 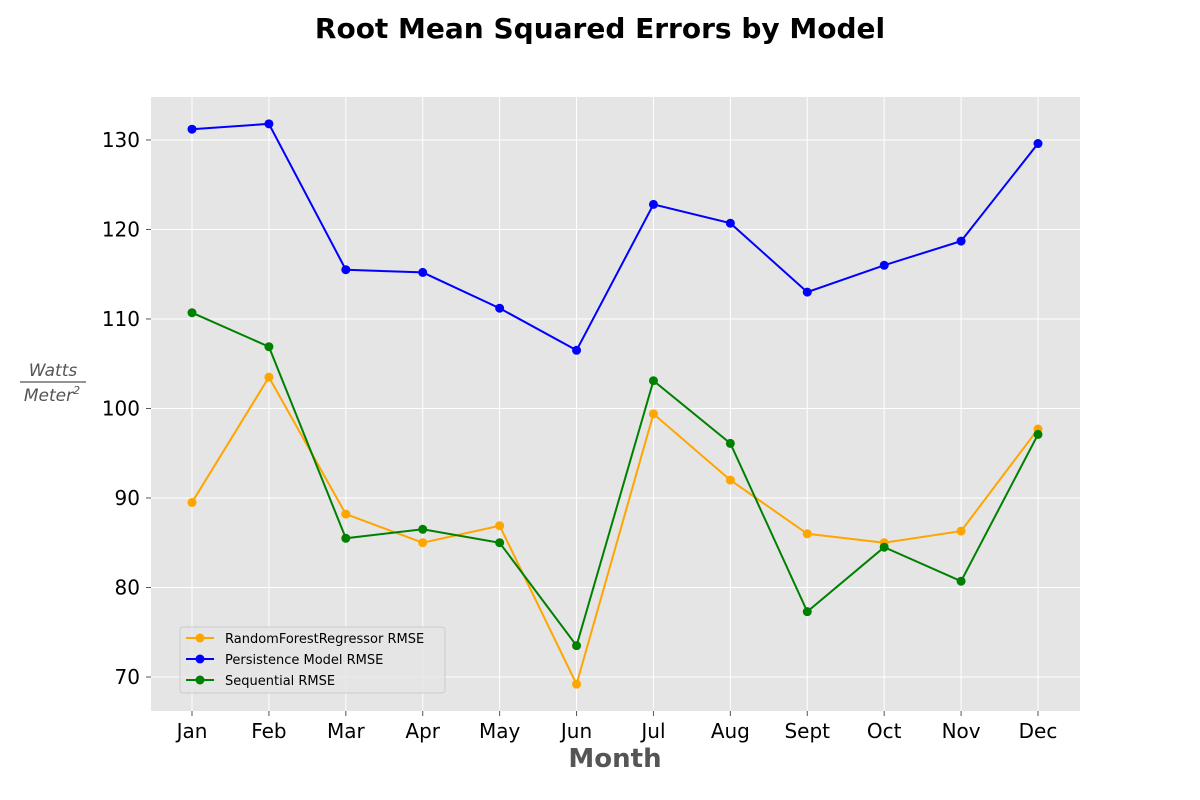 I want to click on y-axis-label-denominator: Meter2, so click(x=52, y=395).